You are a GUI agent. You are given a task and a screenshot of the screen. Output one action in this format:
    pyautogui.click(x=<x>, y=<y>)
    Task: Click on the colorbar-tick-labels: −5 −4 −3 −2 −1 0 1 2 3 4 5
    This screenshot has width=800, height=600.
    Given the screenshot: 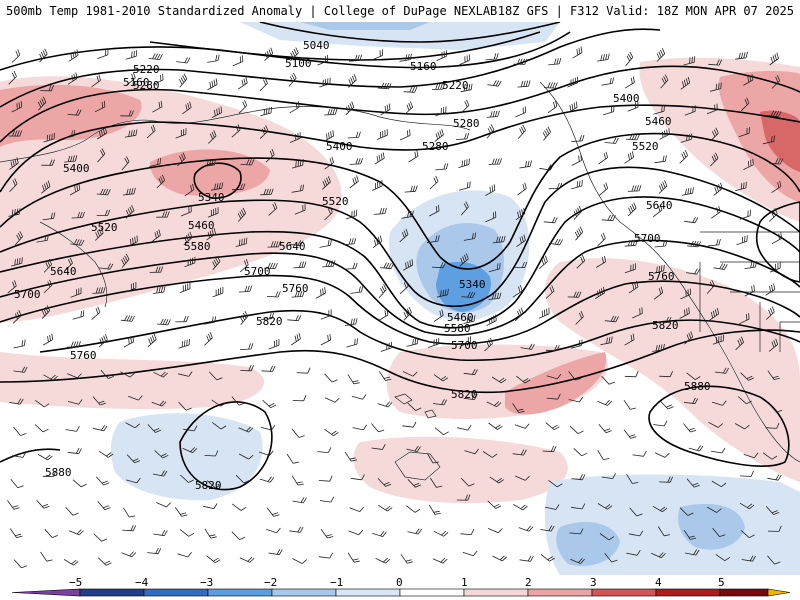 What is the action you would take?
    pyautogui.click(x=397, y=582)
    